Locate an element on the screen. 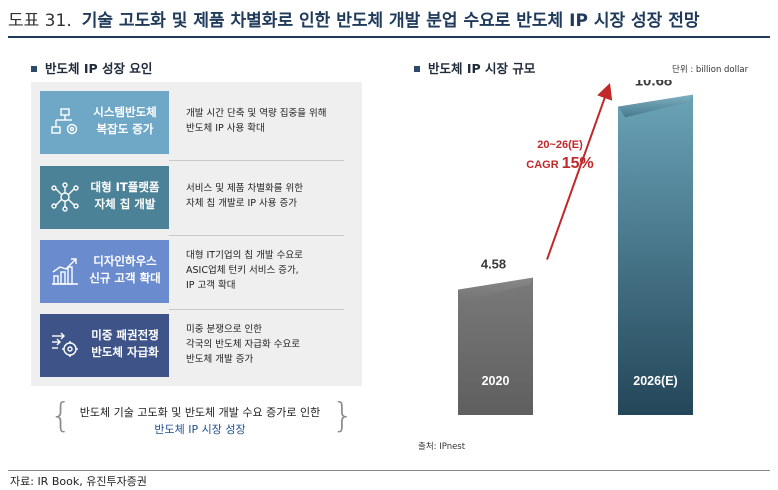 The width and height of the screenshot is (778, 490). left-heading-text: 반도체 IP 성장 요인 is located at coordinates (99, 68).